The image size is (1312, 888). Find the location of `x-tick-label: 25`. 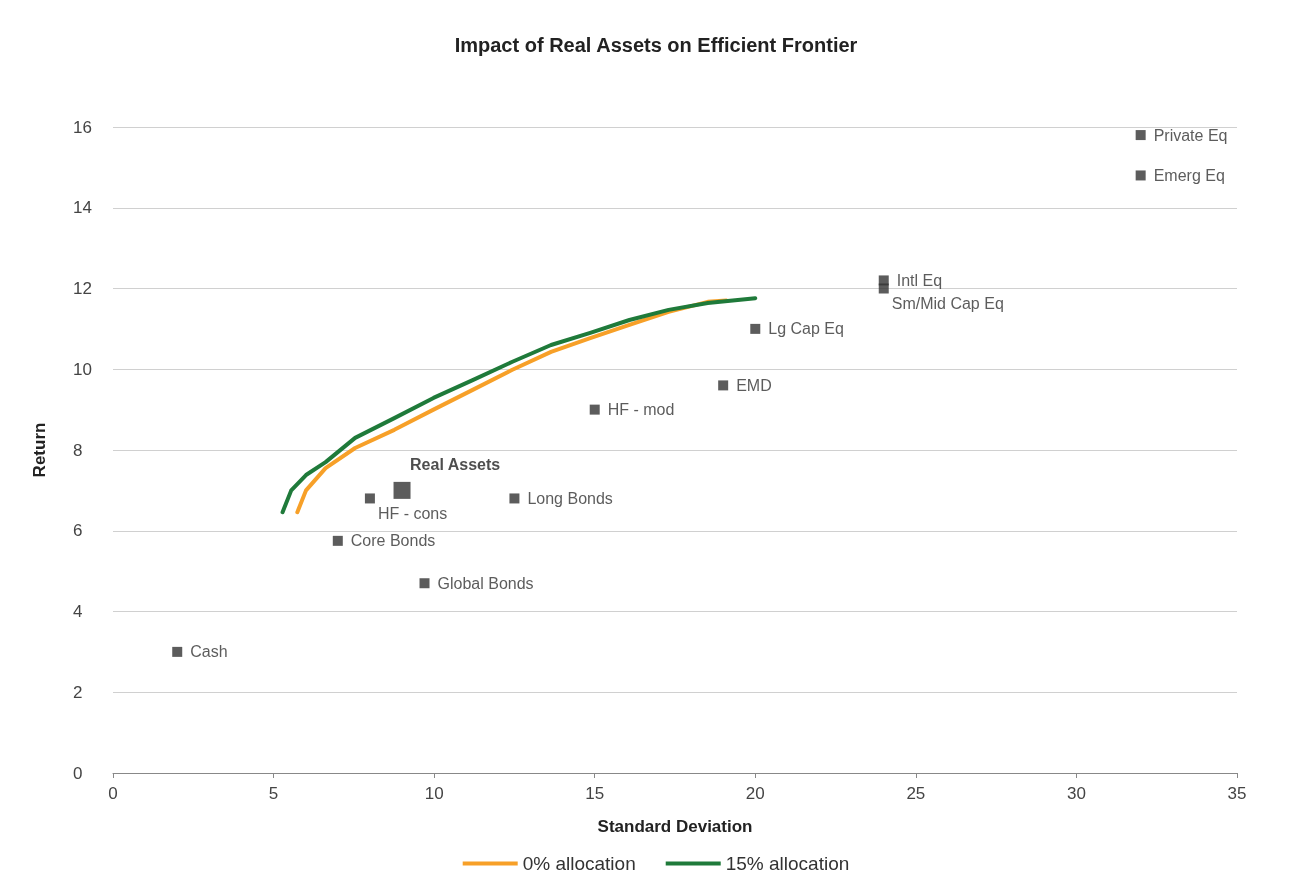

x-tick-label: 25 is located at coordinates (916, 793).